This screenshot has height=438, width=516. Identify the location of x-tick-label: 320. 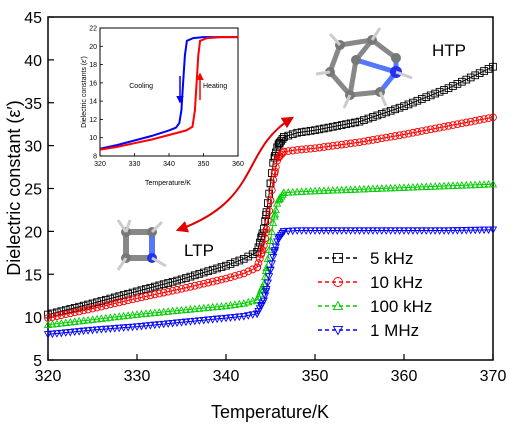
(48, 376).